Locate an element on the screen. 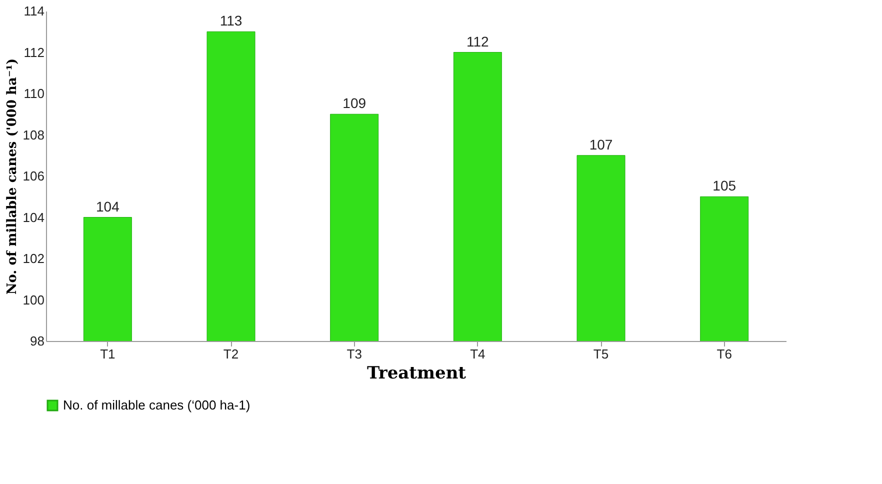  legend-label: No. of millable canes (‘000 ha-1) is located at coordinates (156, 405).